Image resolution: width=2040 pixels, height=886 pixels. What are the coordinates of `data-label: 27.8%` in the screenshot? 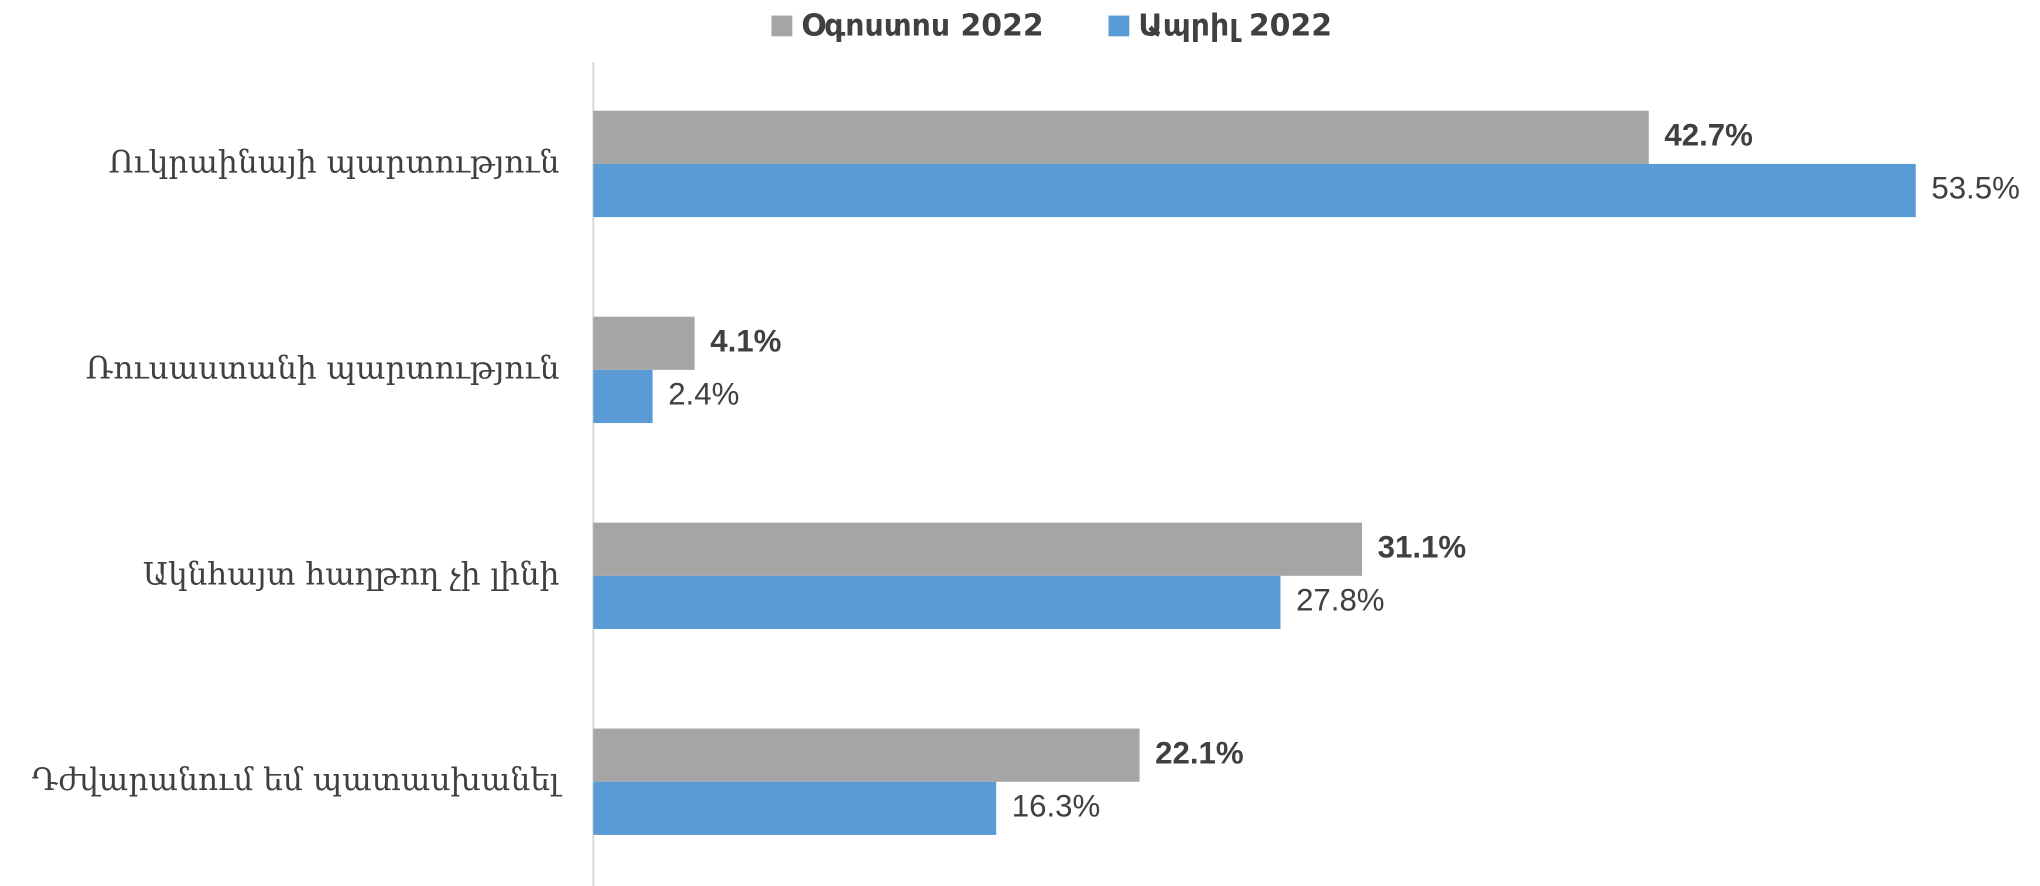 It's located at (1340, 600).